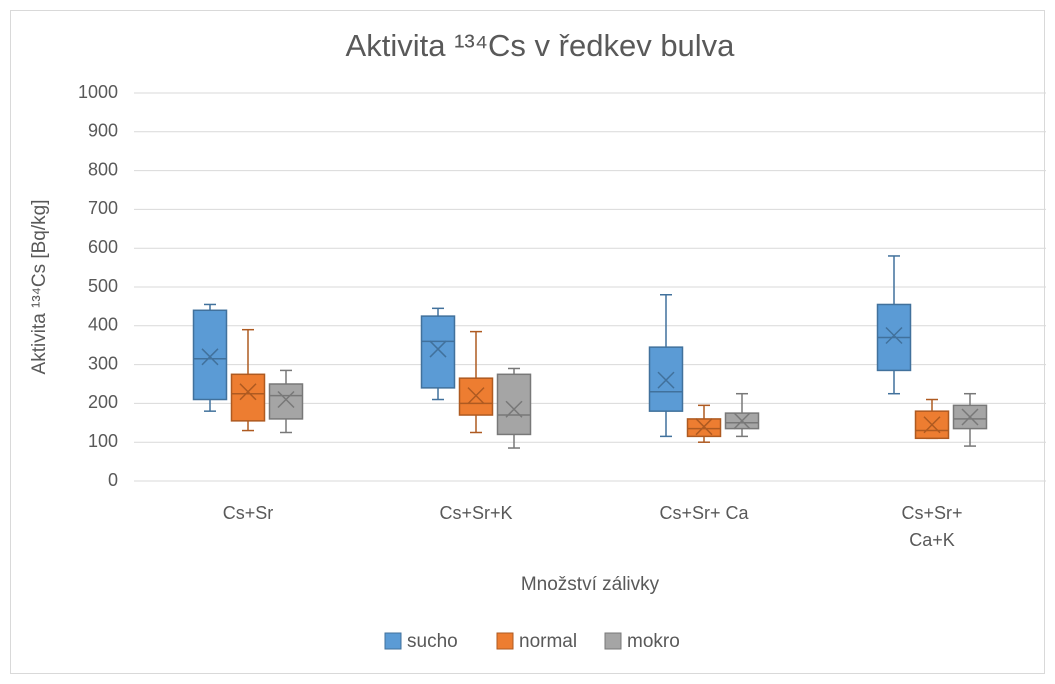 The height and width of the screenshot is (684, 1055). Describe the element at coordinates (548, 641) in the screenshot. I see `legend-label: normal` at that location.